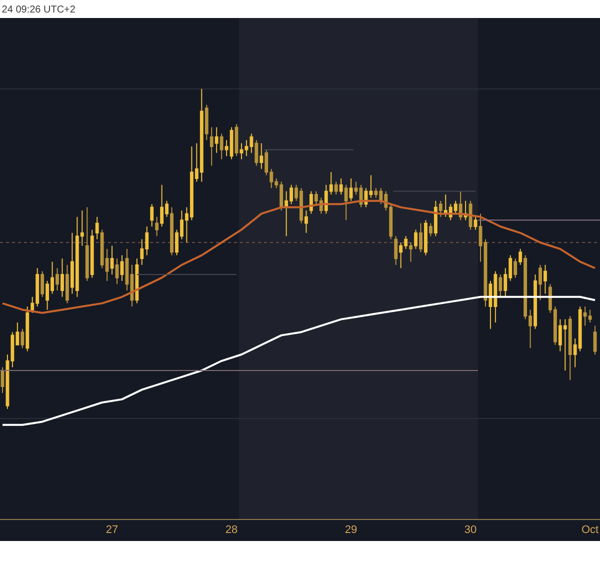 The height and width of the screenshot is (566, 600). I want to click on chart-title: 24 09:26 UTC+2, so click(39, 10).